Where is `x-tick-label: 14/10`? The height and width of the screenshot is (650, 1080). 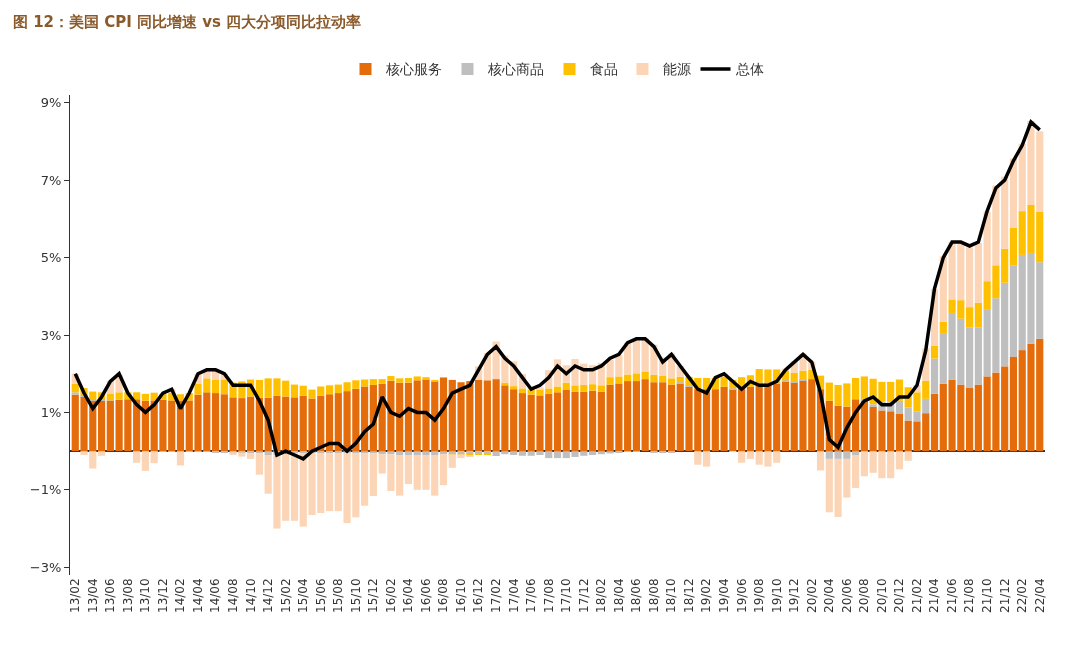 x-tick-label: 14/10 is located at coordinates (250, 595).